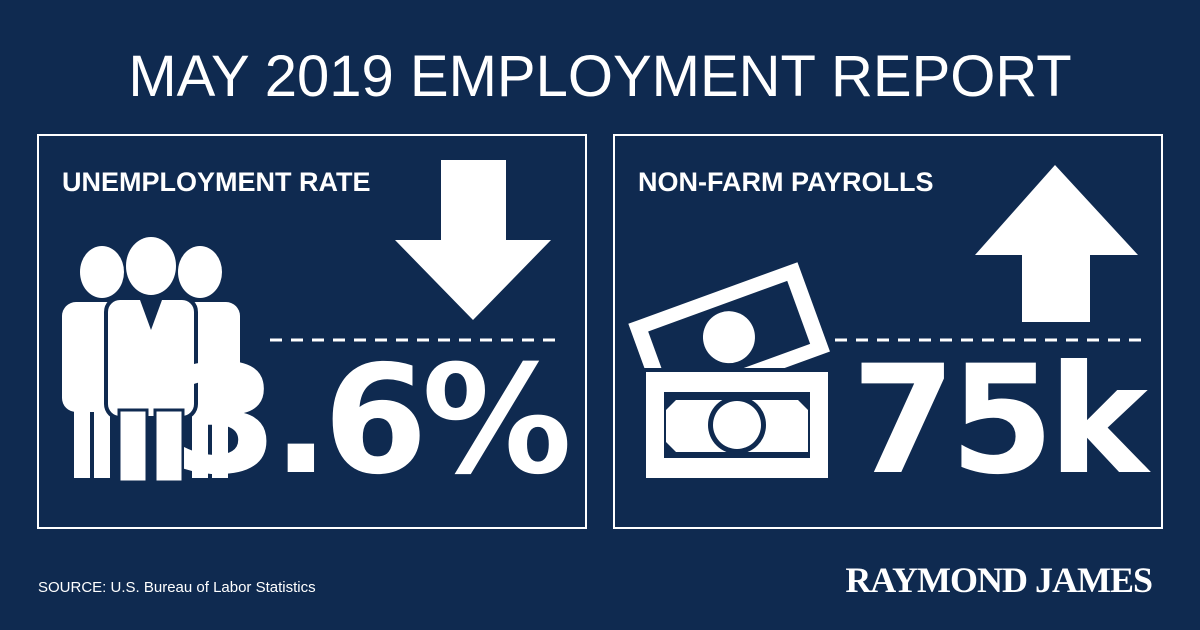  Describe the element at coordinates (177, 587) in the screenshot. I see `source: SOURCE: U.S. Bureau of Labor Statistics` at that location.